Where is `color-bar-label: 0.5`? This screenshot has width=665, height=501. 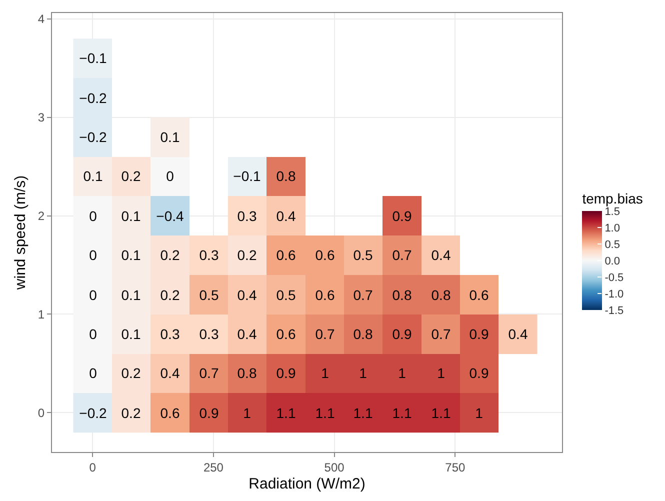
color-bar-label: 0.5 is located at coordinates (612, 244).